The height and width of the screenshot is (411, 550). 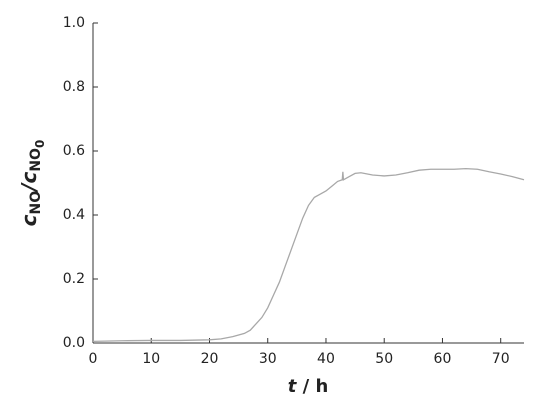 What do you see at coordinates (74, 343) in the screenshot?
I see `y-tick-label: 0.0` at bounding box center [74, 343].